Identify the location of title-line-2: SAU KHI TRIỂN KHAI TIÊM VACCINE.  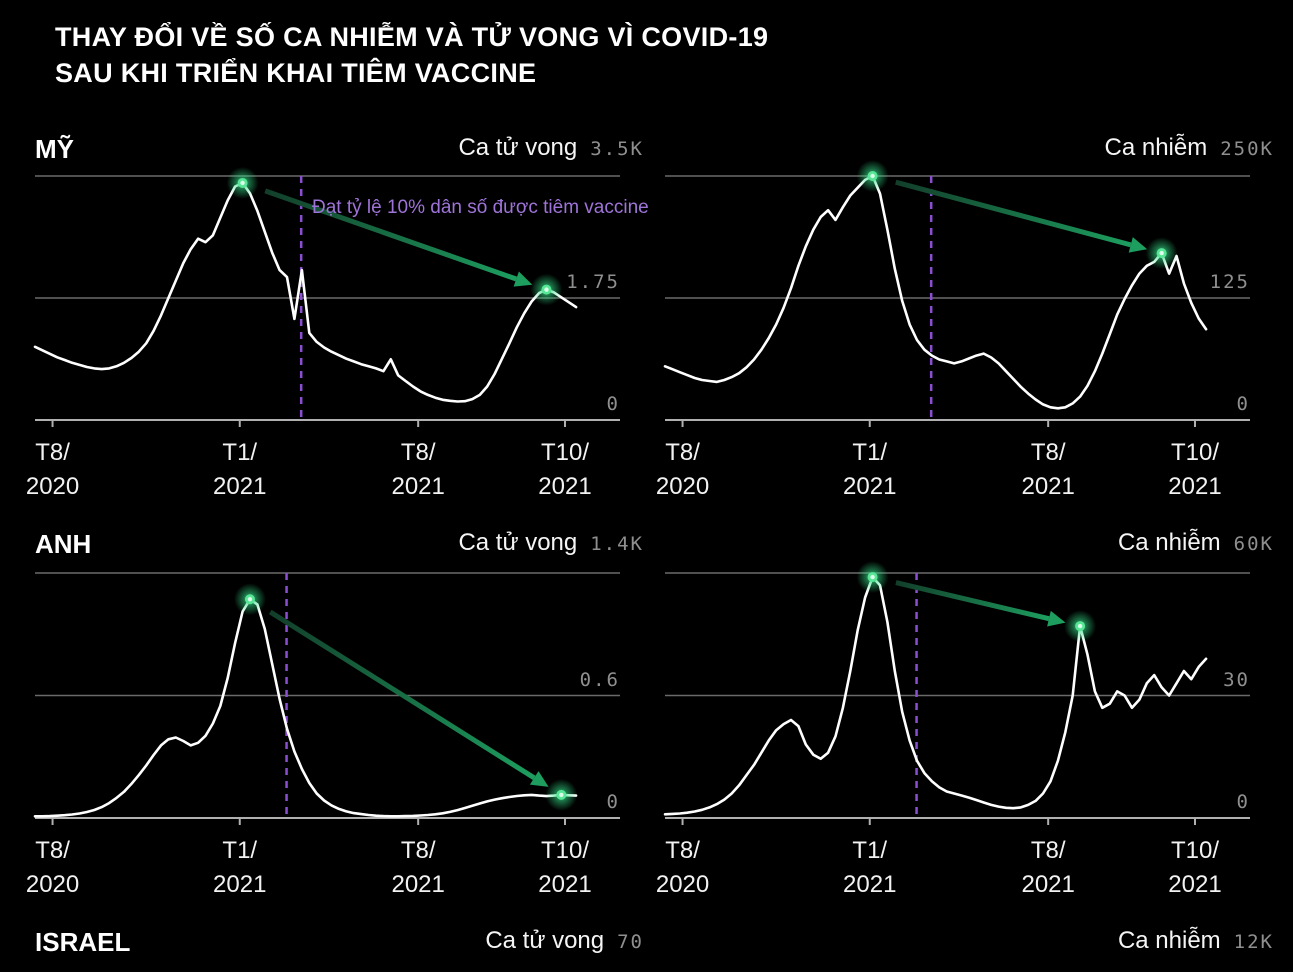
(296, 72).